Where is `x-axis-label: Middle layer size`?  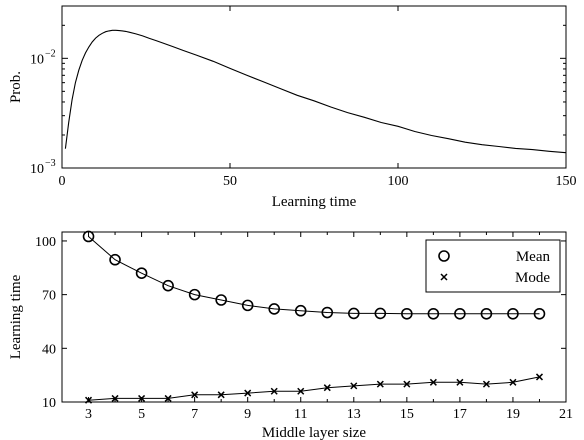 x-axis-label: Middle layer size is located at coordinates (314, 432).